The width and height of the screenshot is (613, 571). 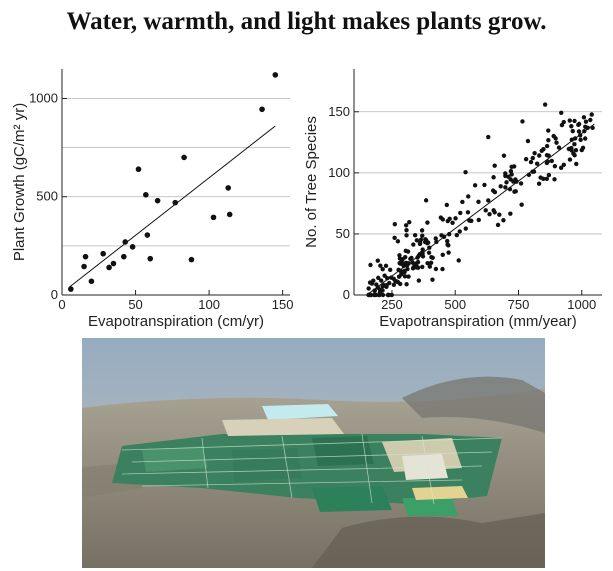 I want to click on y-tick-label: 100, so click(x=339, y=172).